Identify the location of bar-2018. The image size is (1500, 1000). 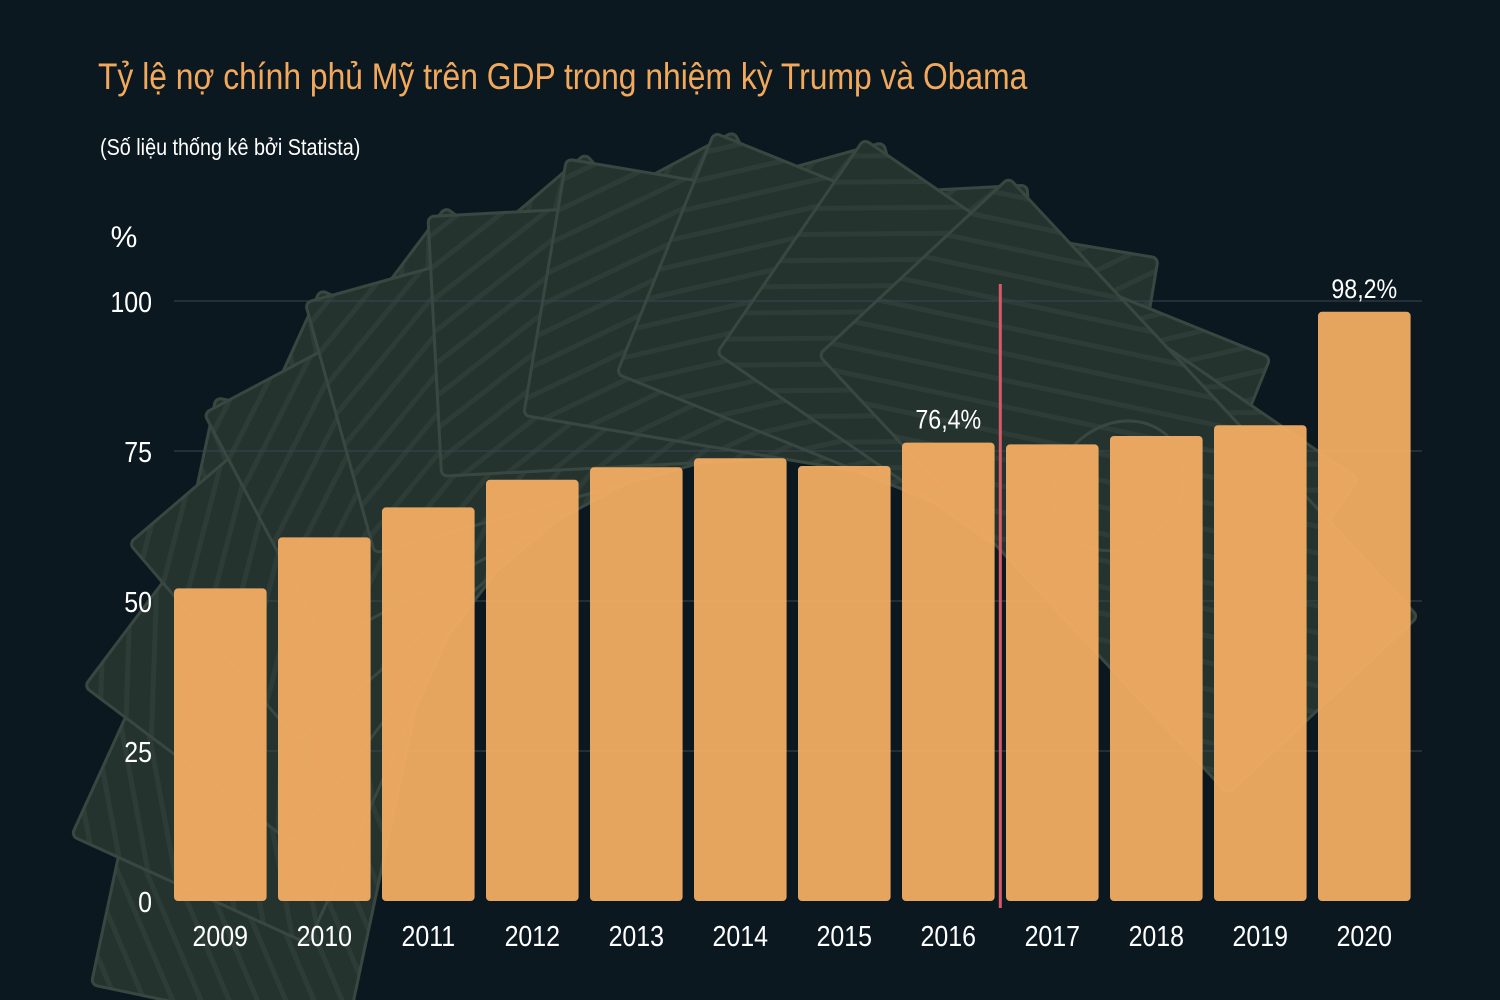
(1156, 668).